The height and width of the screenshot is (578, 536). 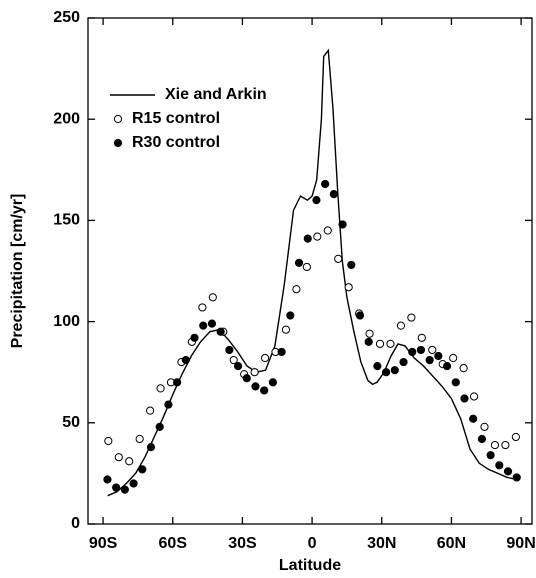 I want to click on y-tick-label: 200, so click(x=66, y=118).